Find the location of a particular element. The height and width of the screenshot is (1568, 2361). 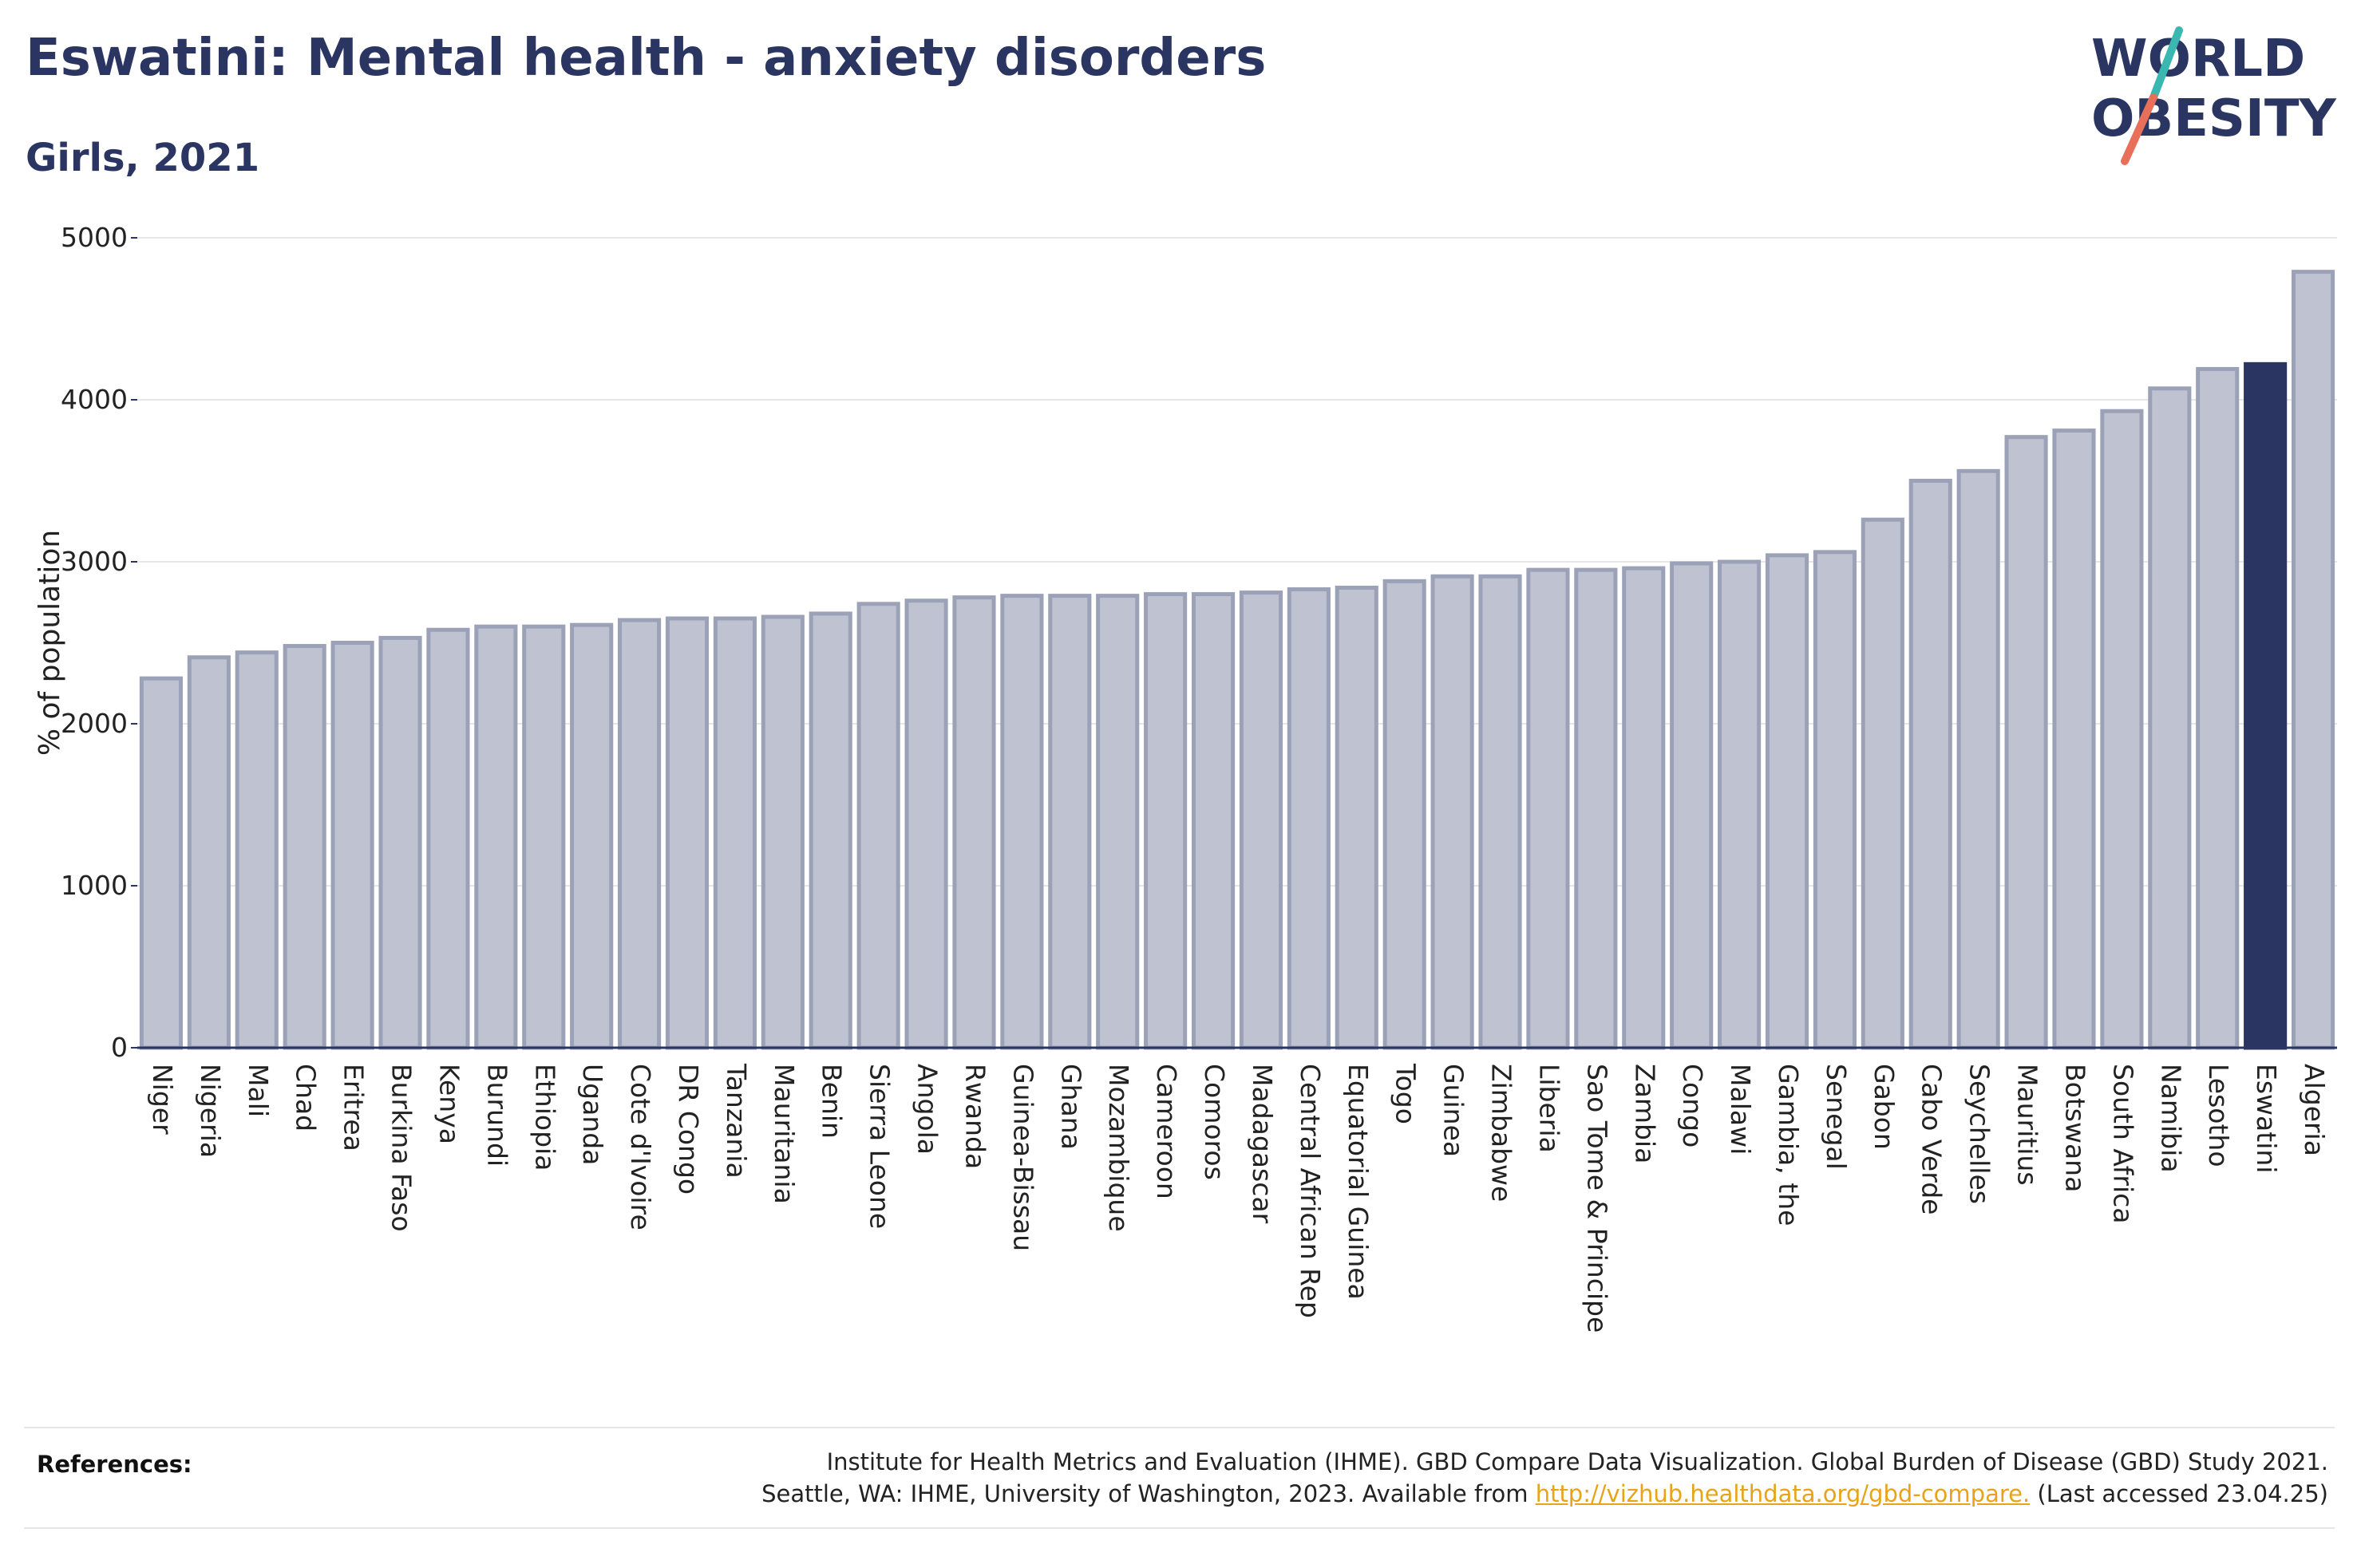

x-tick-label-namibia: Namibia is located at coordinates (2170, 1118).